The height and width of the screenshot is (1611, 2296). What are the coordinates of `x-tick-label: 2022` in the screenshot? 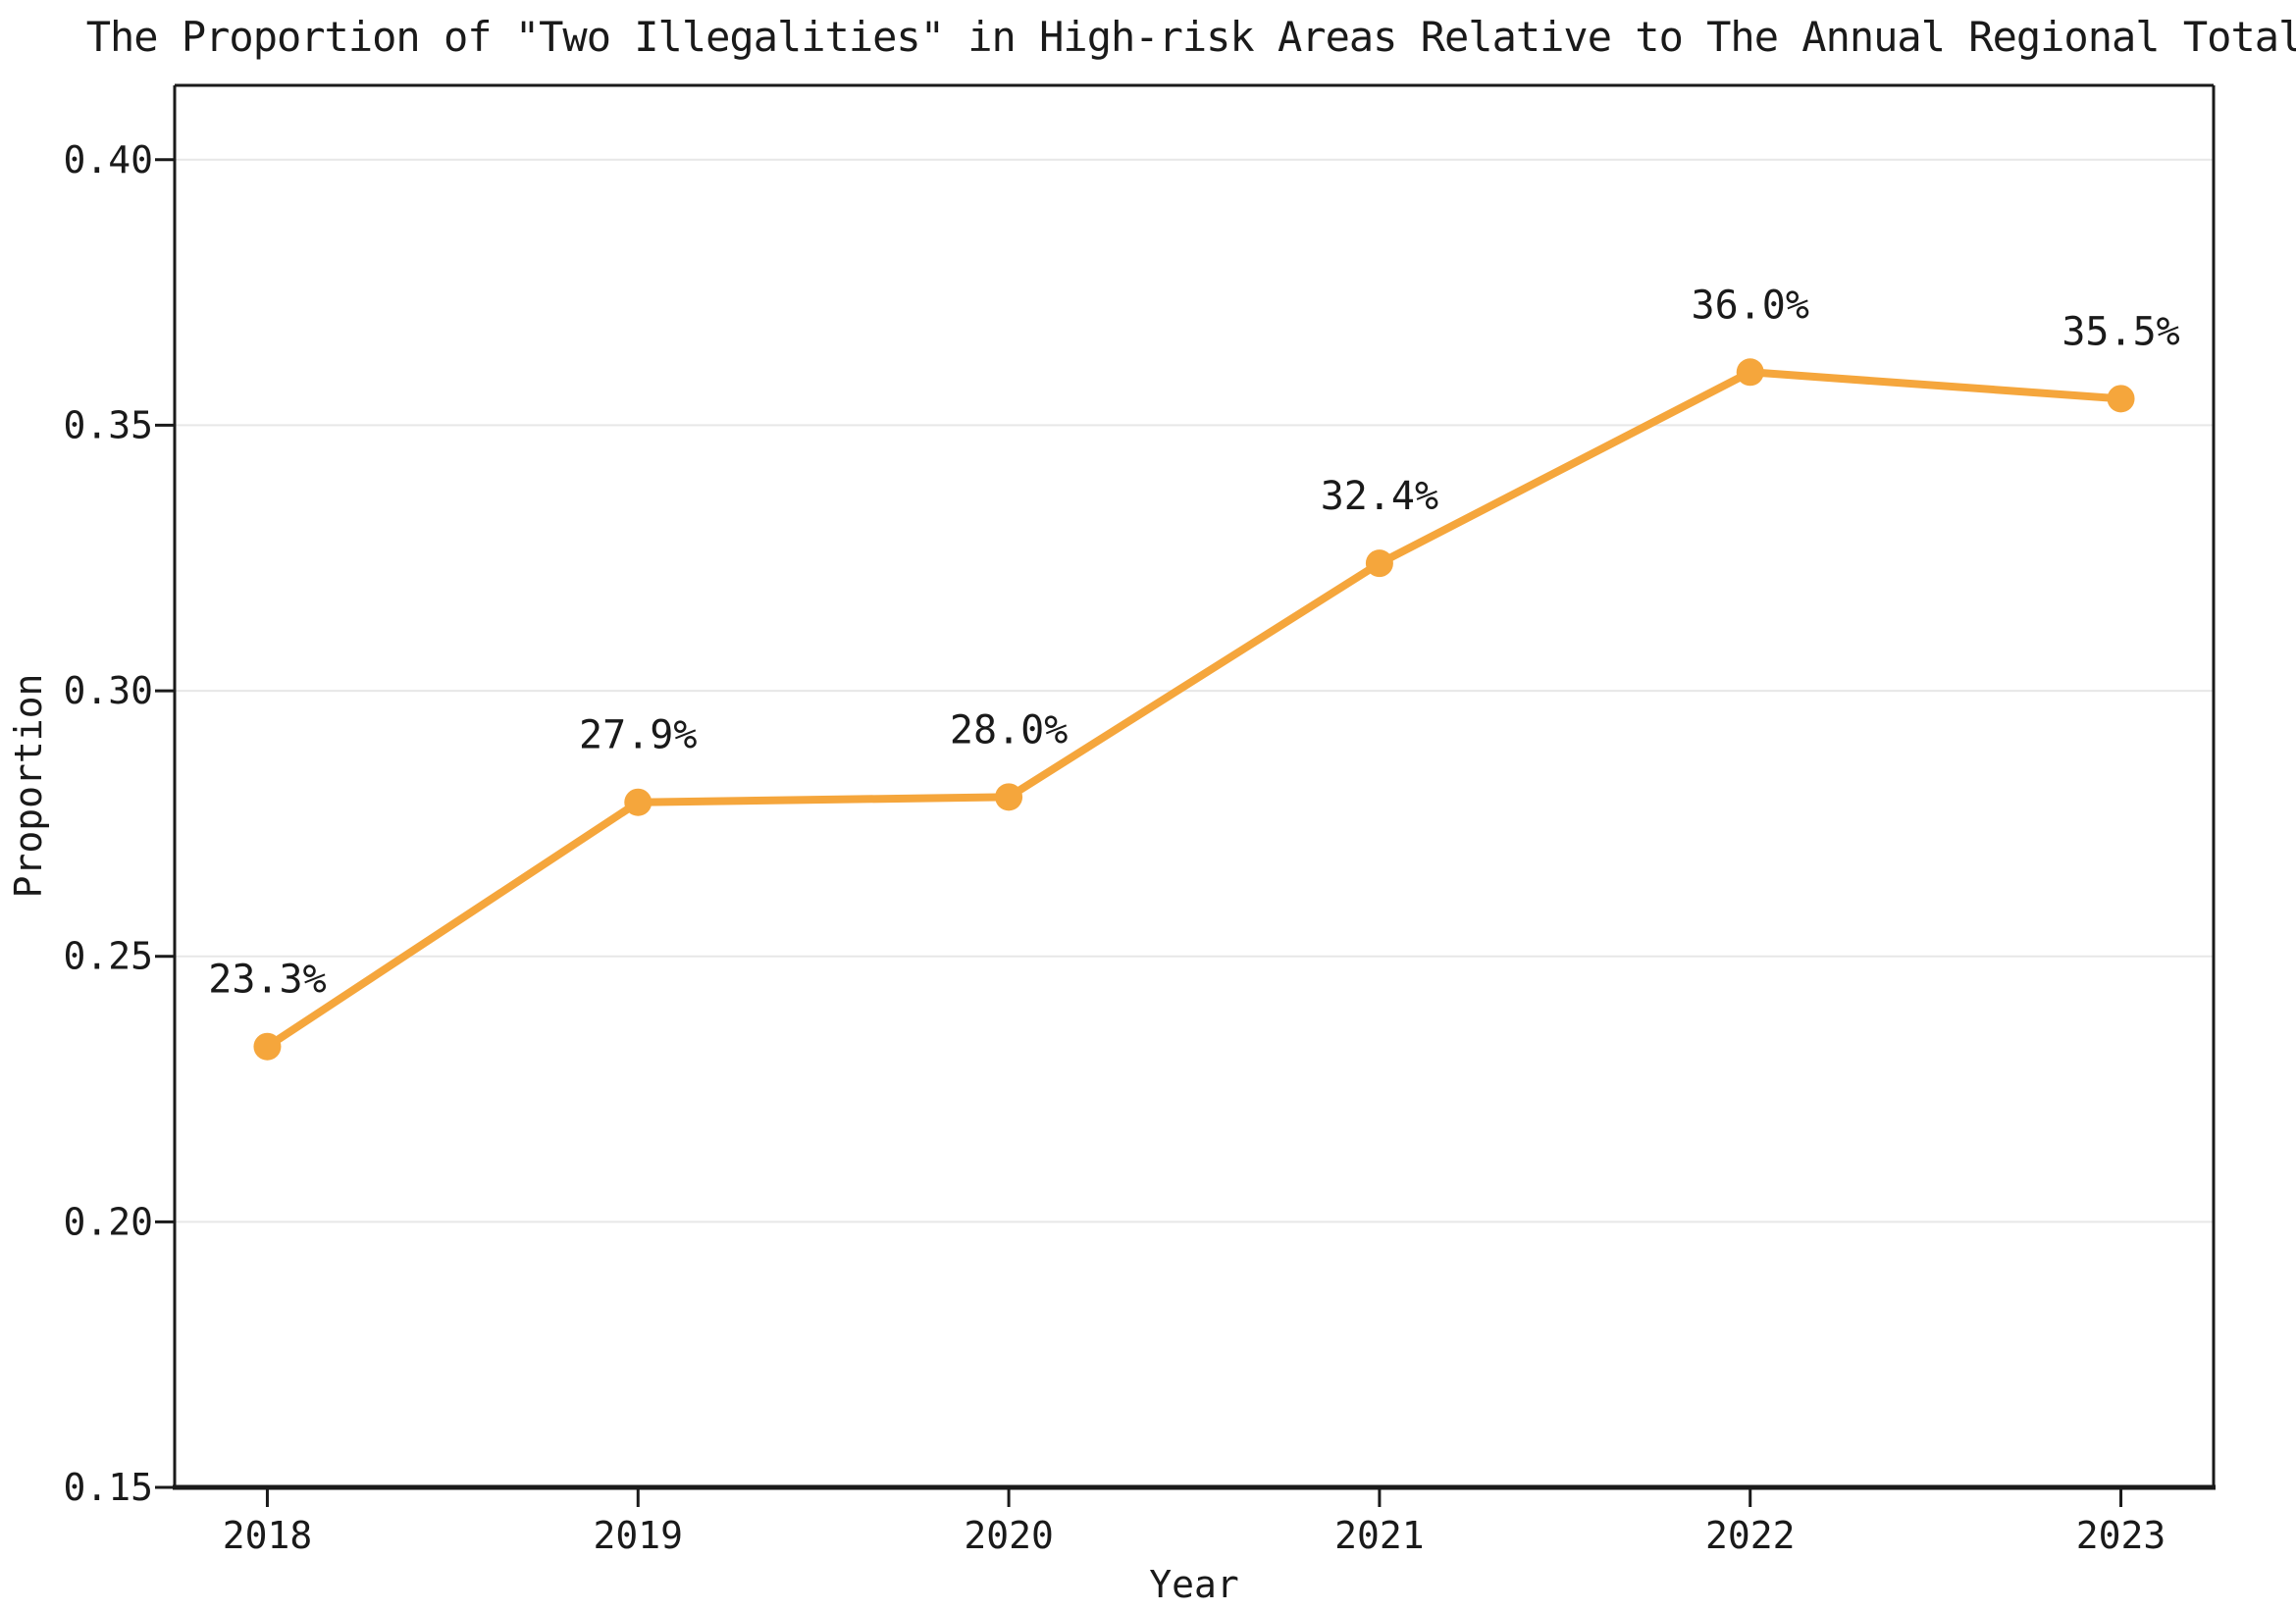 It's located at (1750, 1535).